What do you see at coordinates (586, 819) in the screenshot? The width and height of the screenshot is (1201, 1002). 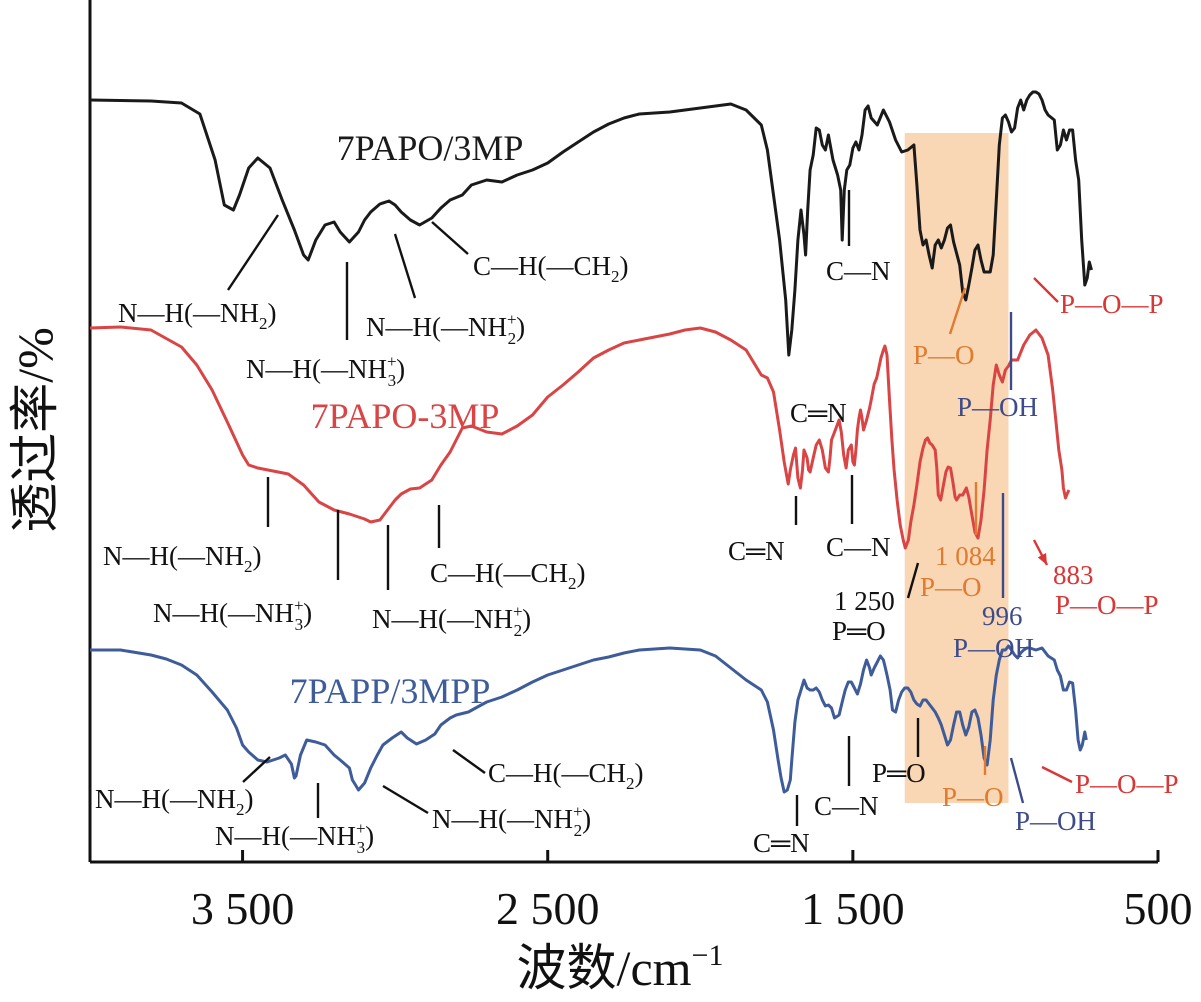 I see `annotation-tail-25: )` at bounding box center [586, 819].